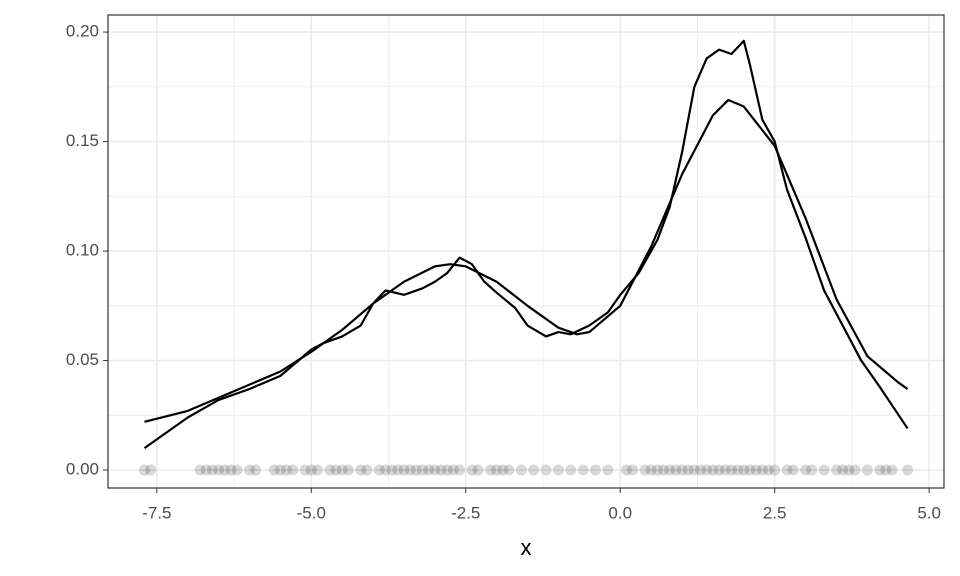  I want to click on y-tick-label: 0.15, so click(82, 140).